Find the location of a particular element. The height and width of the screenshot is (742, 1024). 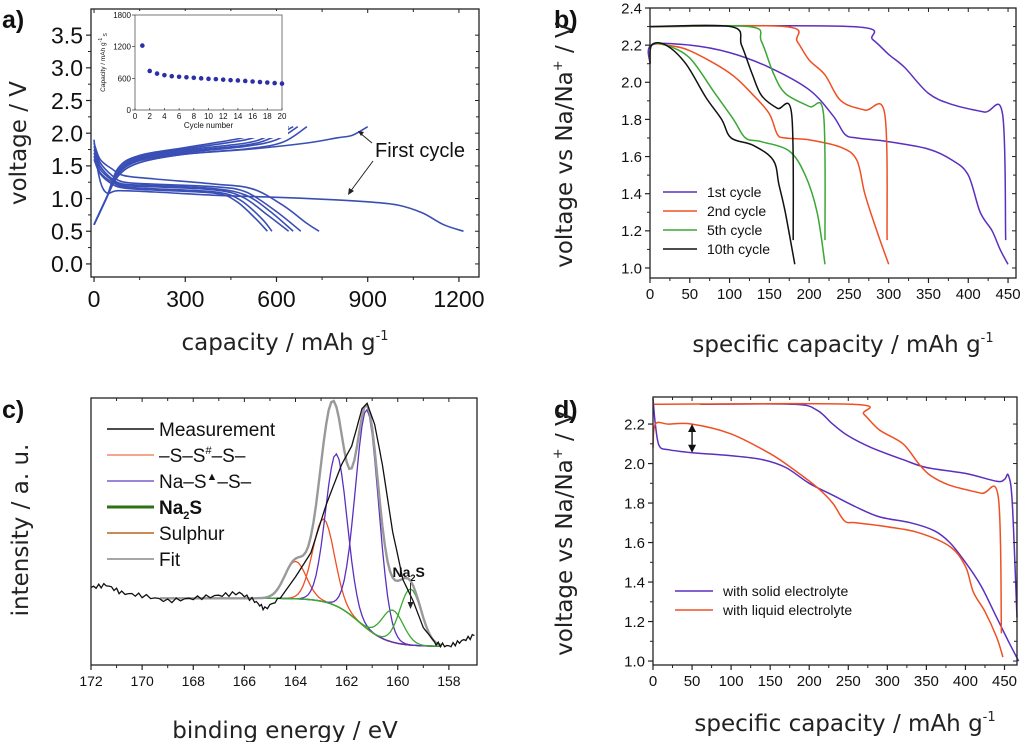

legend-label-6: Fit is located at coordinates (170, 560).